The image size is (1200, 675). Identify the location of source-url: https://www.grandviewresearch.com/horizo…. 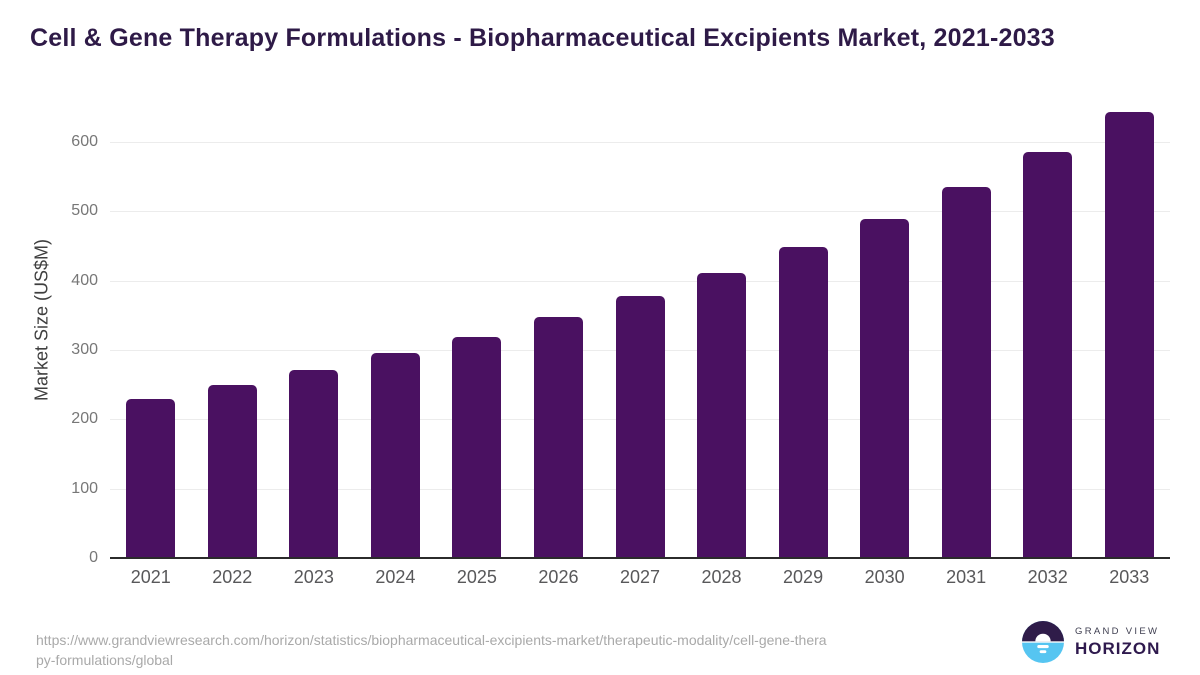
(496, 650).